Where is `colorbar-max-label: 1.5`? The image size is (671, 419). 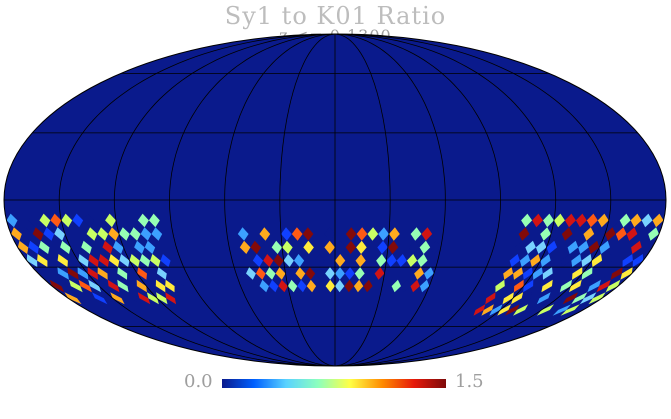
colorbar-max-label: 1.5 is located at coordinates (469, 381).